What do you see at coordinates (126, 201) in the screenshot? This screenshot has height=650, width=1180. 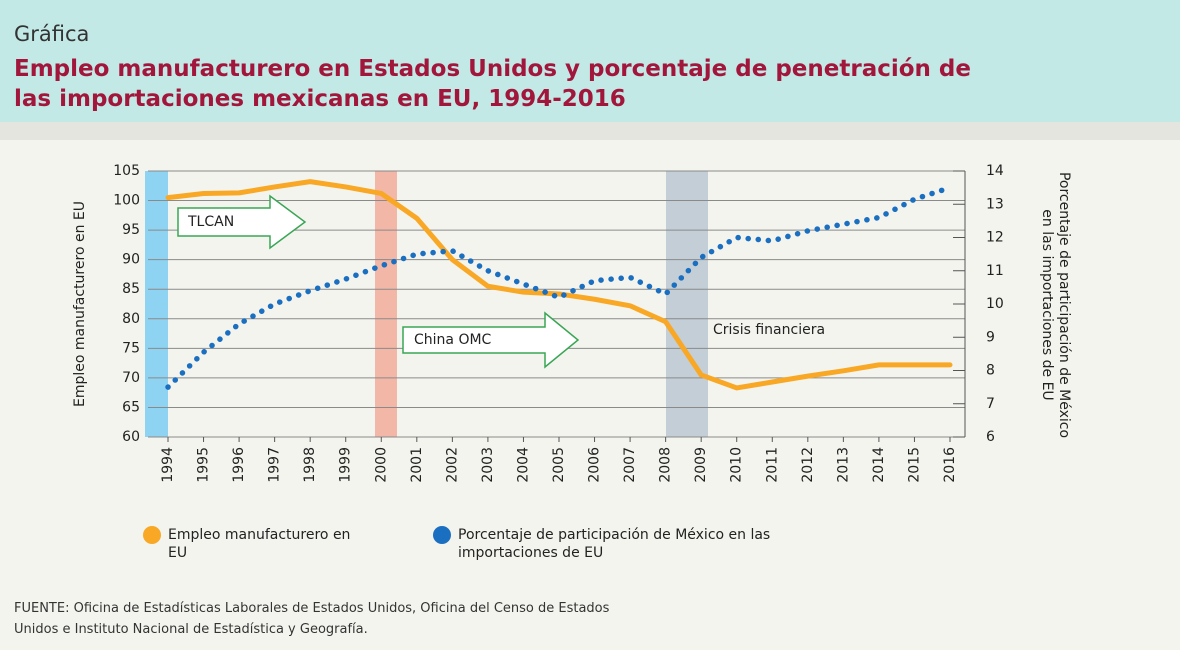 I see `y-tick-label: 100` at bounding box center [126, 201].